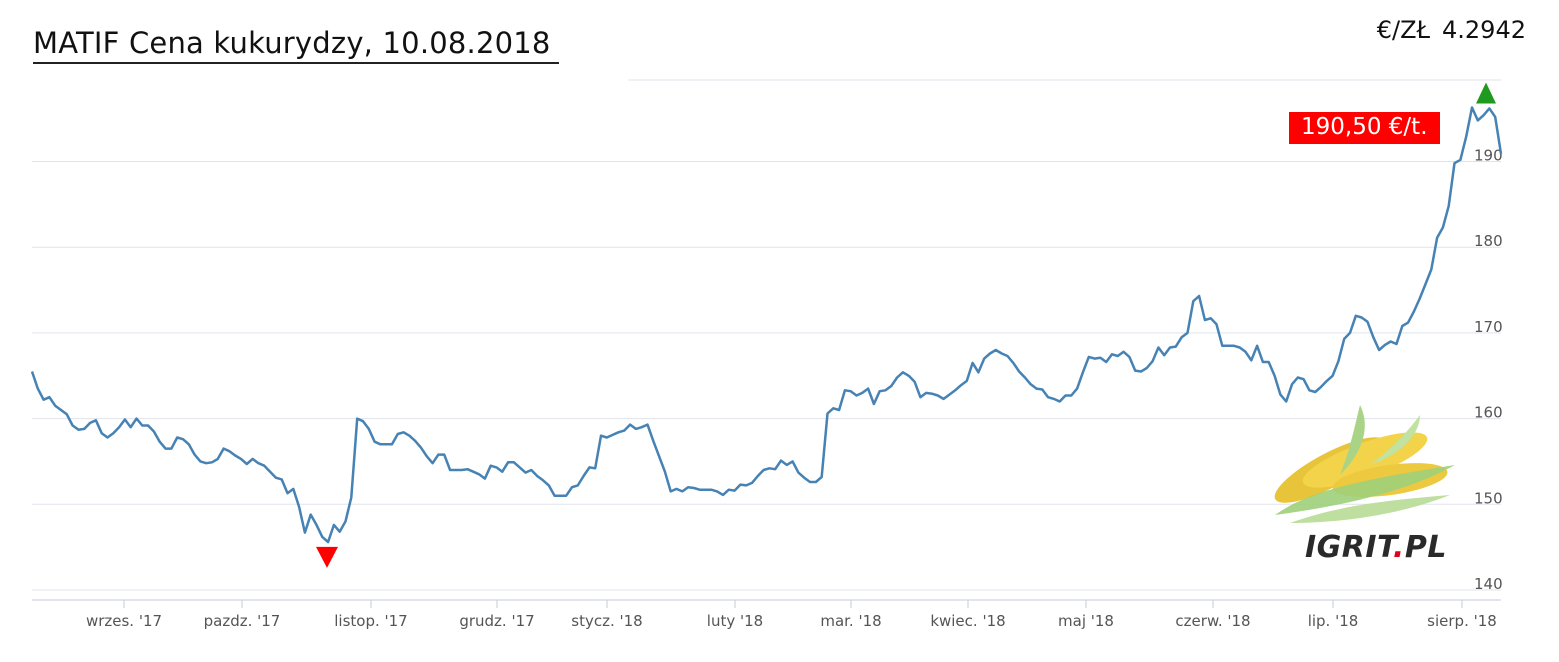 Image resolution: width=1559 pixels, height=662 pixels. What do you see at coordinates (296, 45) in the screenshot?
I see `chart-title: MATIF Cena kukurydzy, 10.08.2018` at bounding box center [296, 45].